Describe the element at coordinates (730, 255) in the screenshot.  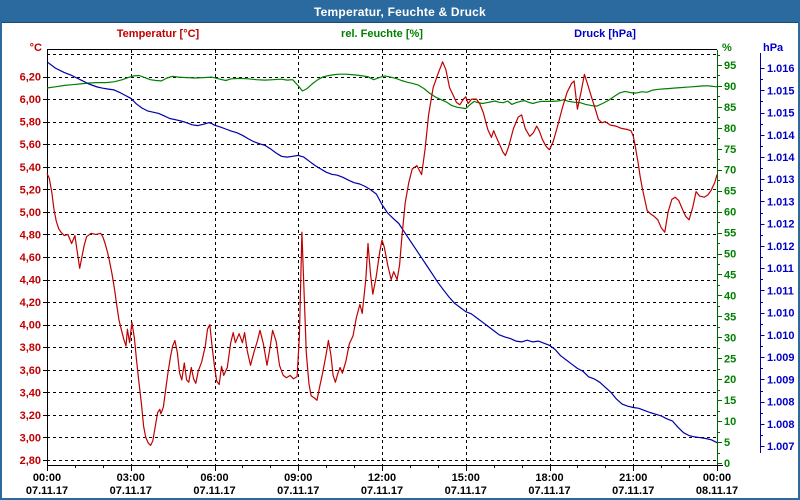
I see `svg-text: 50` at that location.